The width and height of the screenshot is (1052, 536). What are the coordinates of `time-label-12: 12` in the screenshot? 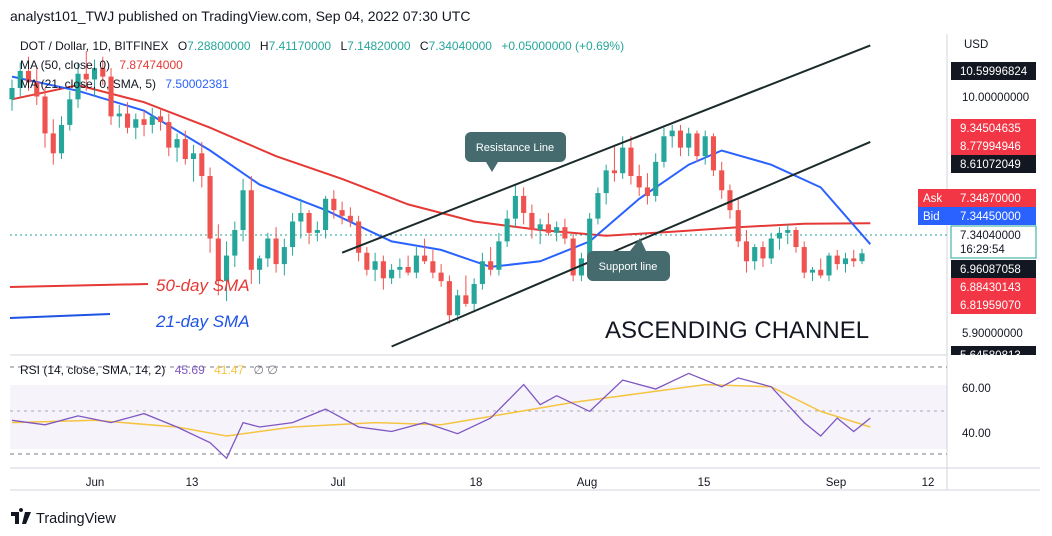 It's located at (928, 483).